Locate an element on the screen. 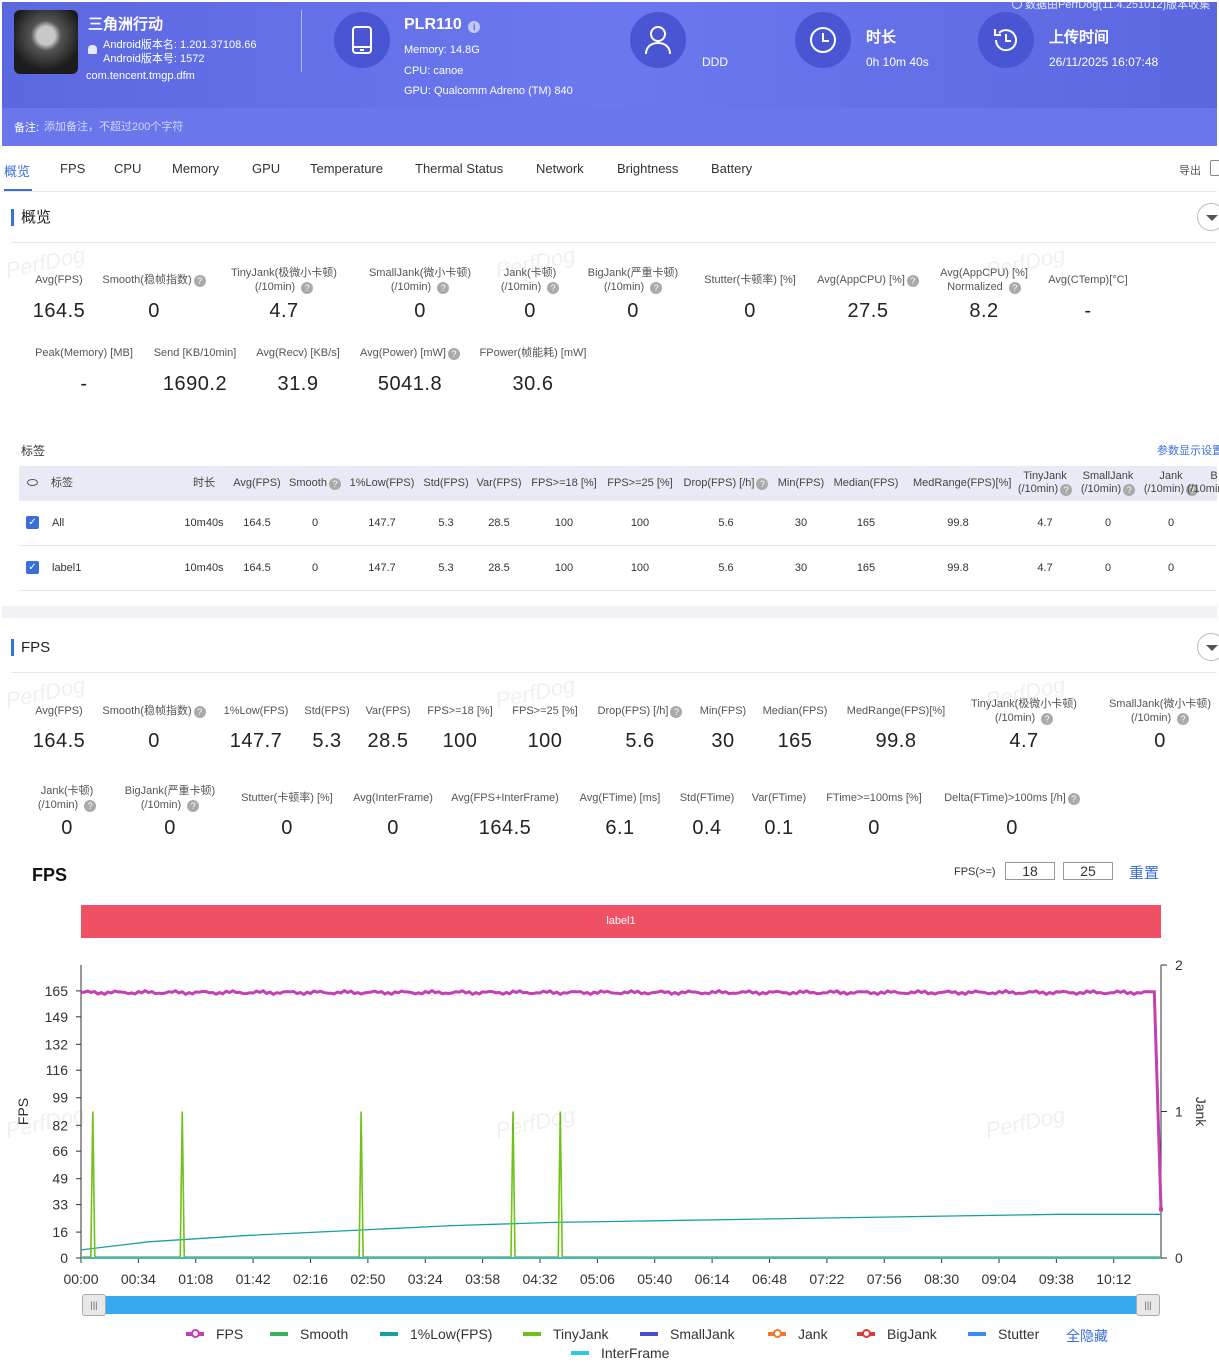 The width and height of the screenshot is (1219, 1367). metric-label: Avg(FPS+InterFrame) is located at coordinates (505, 798).